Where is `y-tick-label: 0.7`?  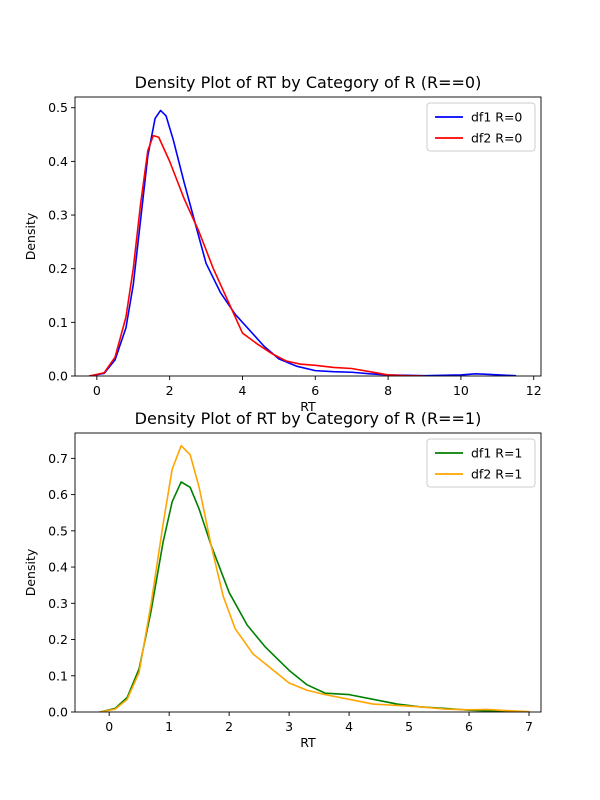 y-tick-label: 0.7 is located at coordinates (58, 458).